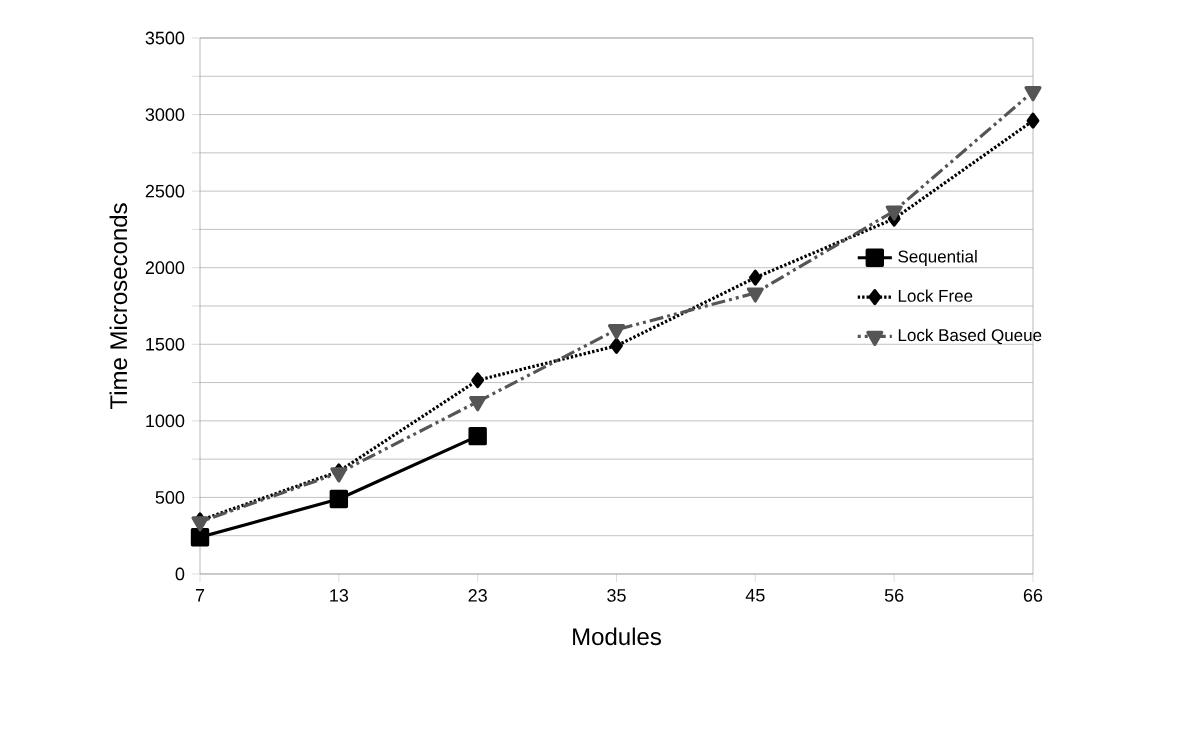 The height and width of the screenshot is (731, 1200). Describe the element at coordinates (165, 268) in the screenshot. I see `y-tick-label: 2000` at that location.